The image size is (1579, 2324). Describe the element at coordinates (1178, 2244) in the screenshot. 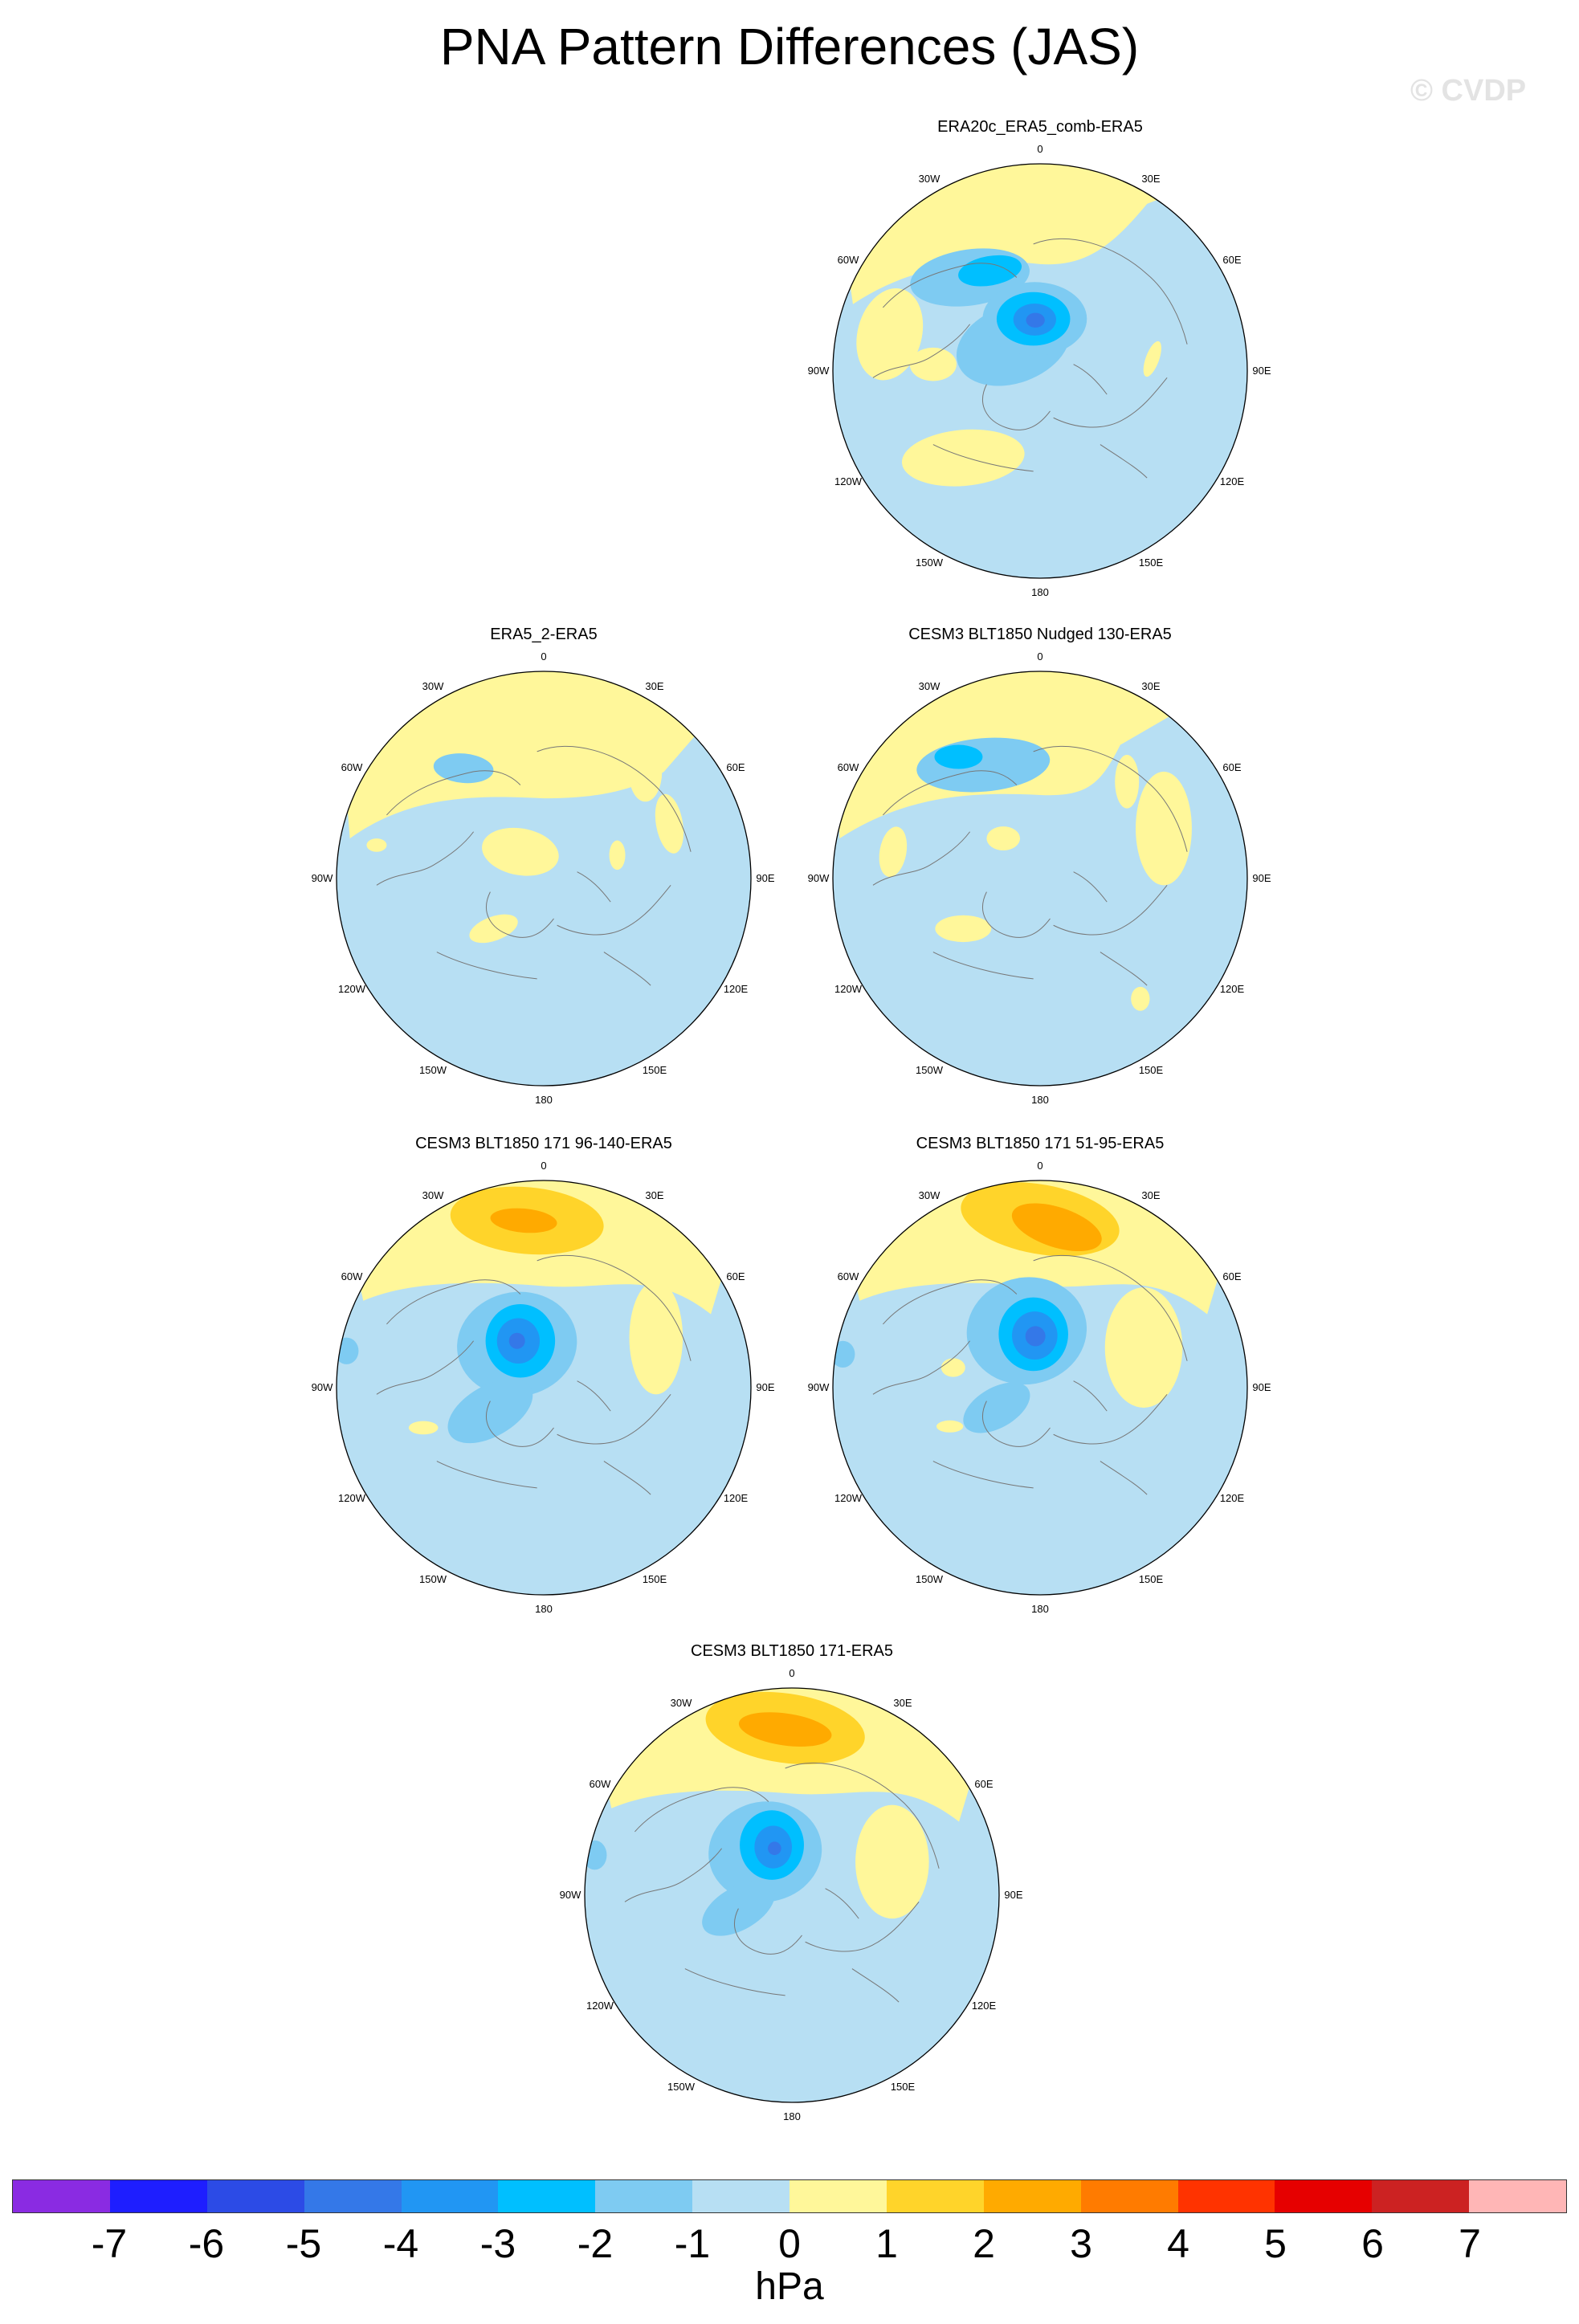

I see `colorbar-tick-label: 4` at that location.